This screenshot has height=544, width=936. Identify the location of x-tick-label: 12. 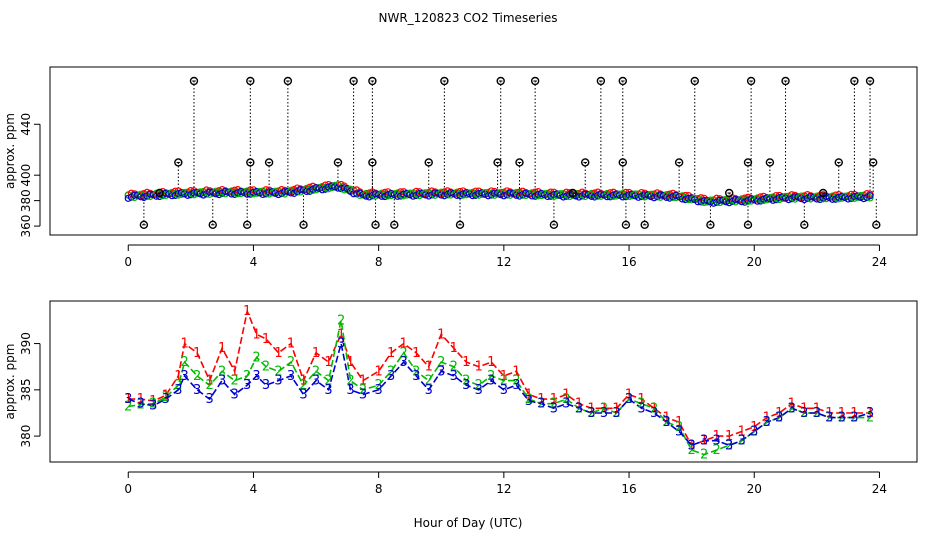
(503, 262).